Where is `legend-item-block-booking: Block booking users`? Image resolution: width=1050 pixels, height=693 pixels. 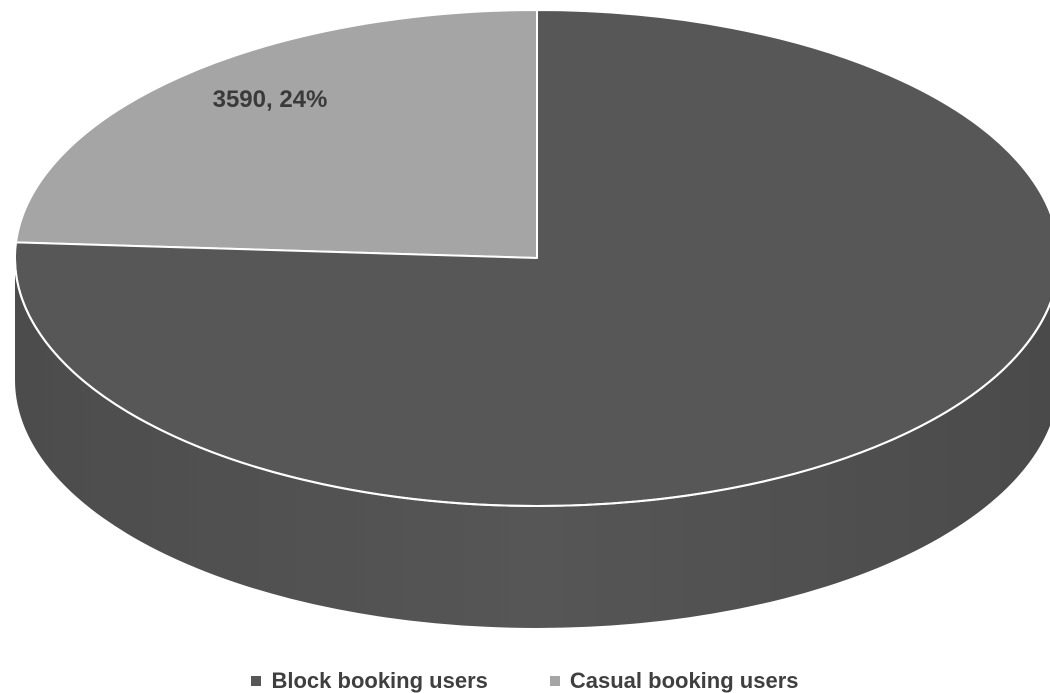
legend-item-block-booking: Block booking users is located at coordinates (369, 680).